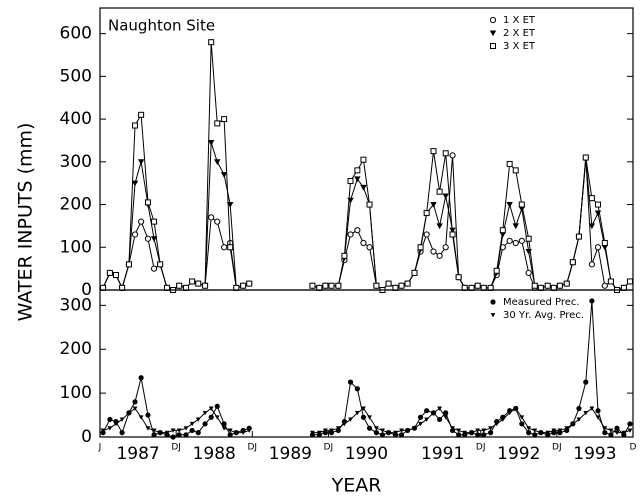  Describe the element at coordinates (519, 33) in the screenshot. I see `legend-label: 2 X ET` at that location.